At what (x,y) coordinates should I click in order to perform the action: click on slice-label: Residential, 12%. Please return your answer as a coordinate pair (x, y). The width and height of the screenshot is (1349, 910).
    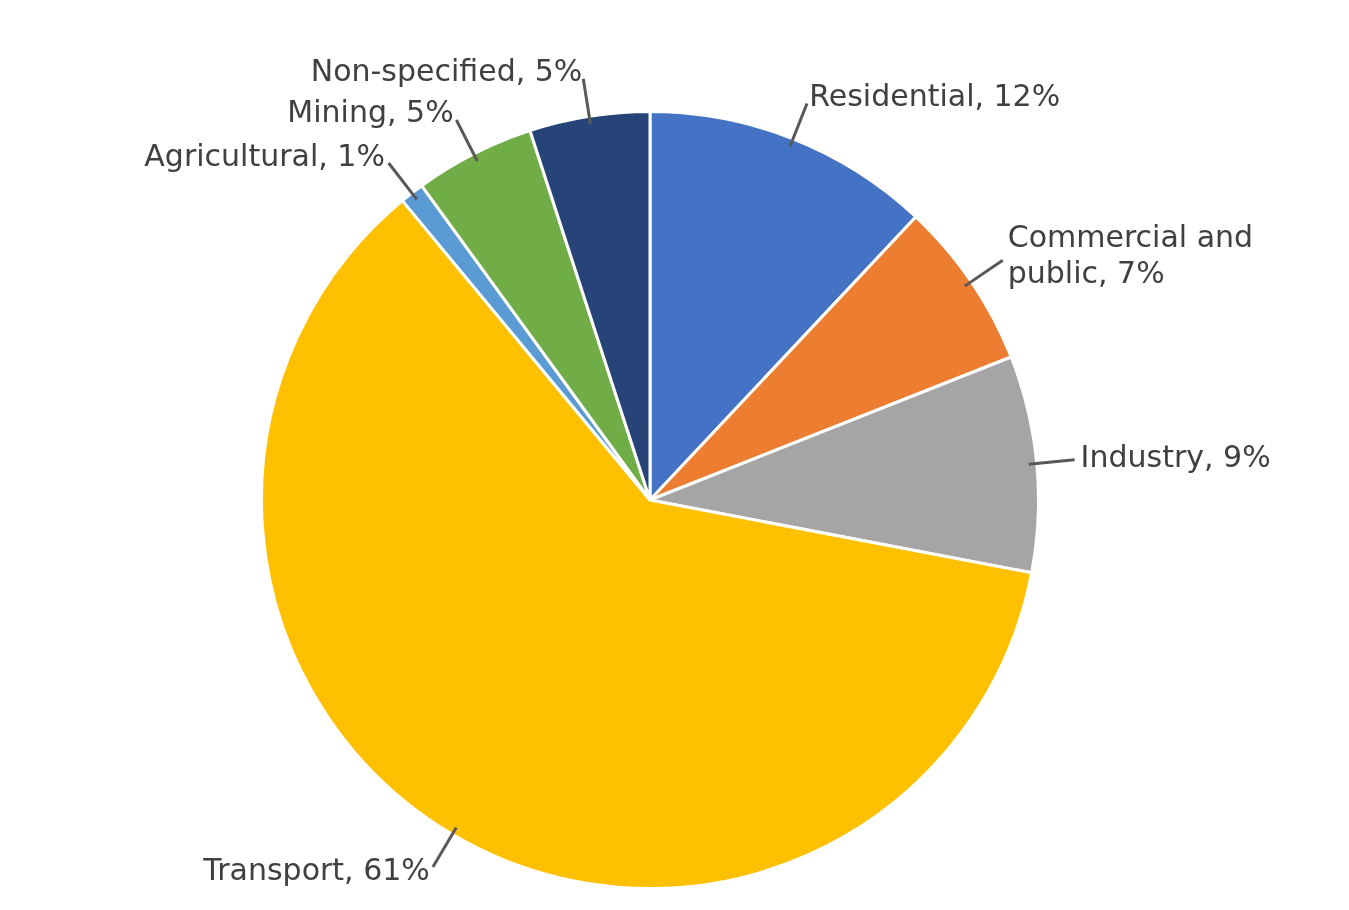
    Looking at the image, I should click on (935, 95).